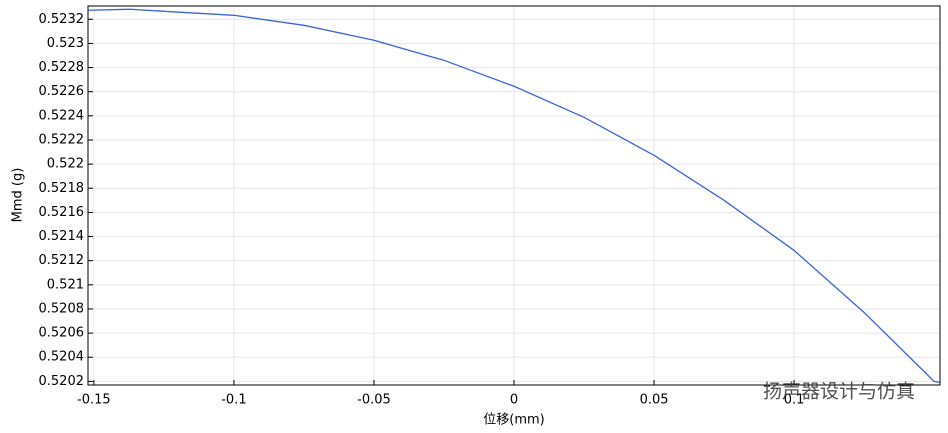  Describe the element at coordinates (62, 381) in the screenshot. I see `y-tick-label: 0.5202` at that location.